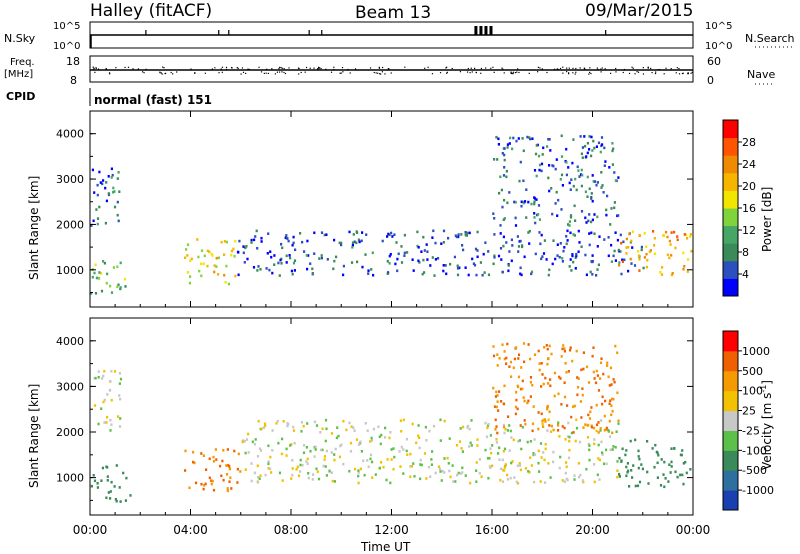 Image resolution: width=800 pixels, height=554 pixels. I want to click on velocity-colorbar-frame, so click(730, 420).